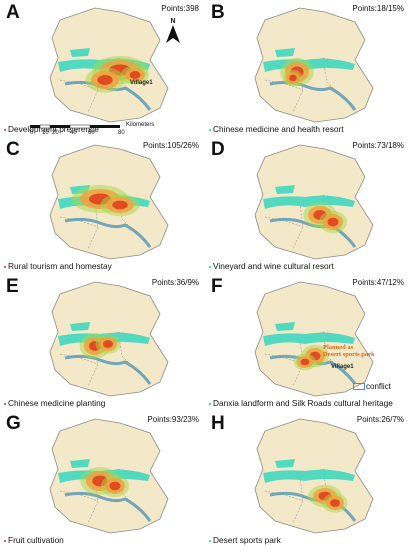 This screenshot has width=410, height=550. What do you see at coordinates (13, 423) in the screenshot?
I see `panel-letter: G` at bounding box center [13, 423].